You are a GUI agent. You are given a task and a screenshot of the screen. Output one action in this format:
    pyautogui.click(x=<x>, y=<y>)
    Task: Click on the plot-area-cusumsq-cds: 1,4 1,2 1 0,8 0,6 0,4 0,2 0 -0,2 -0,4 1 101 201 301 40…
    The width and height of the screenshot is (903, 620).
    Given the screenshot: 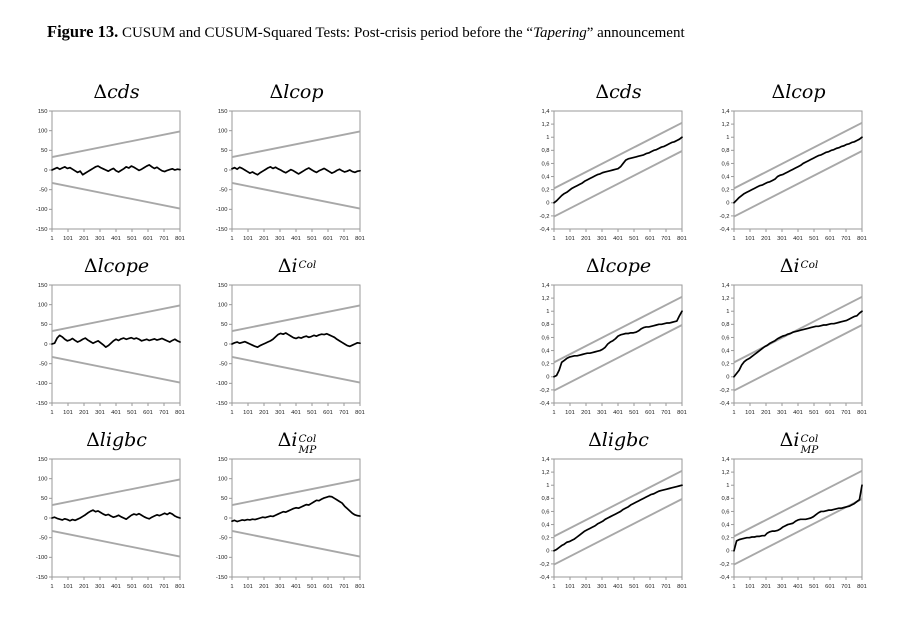 What is the action you would take?
    pyautogui.click(x=613, y=178)
    